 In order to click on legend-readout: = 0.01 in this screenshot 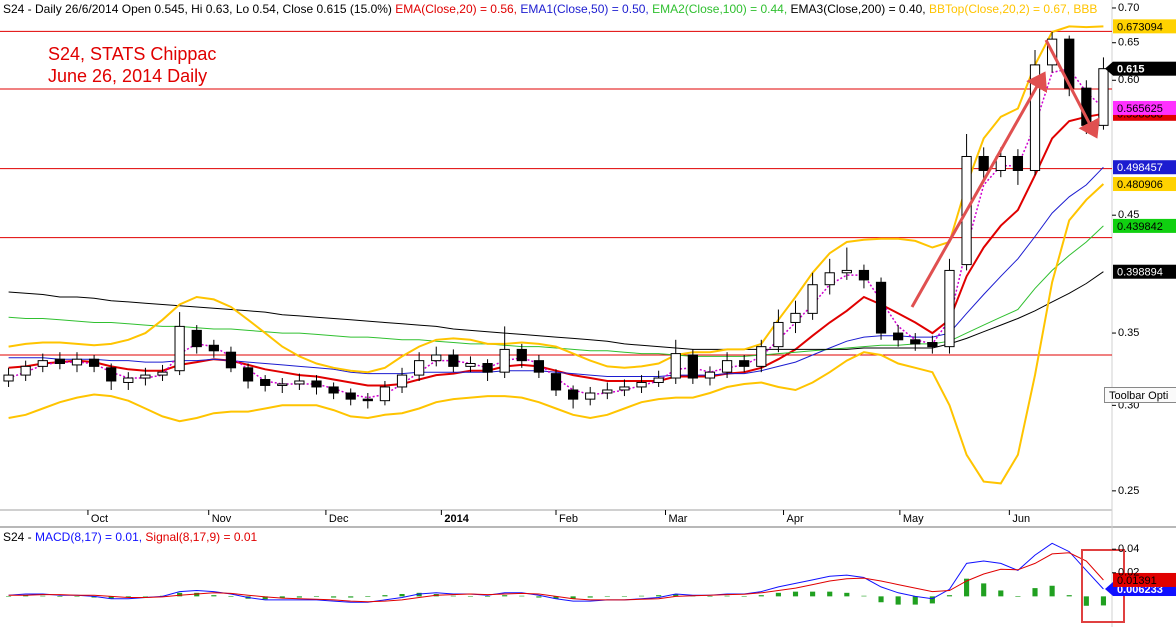, I will do `click(240, 537)`.